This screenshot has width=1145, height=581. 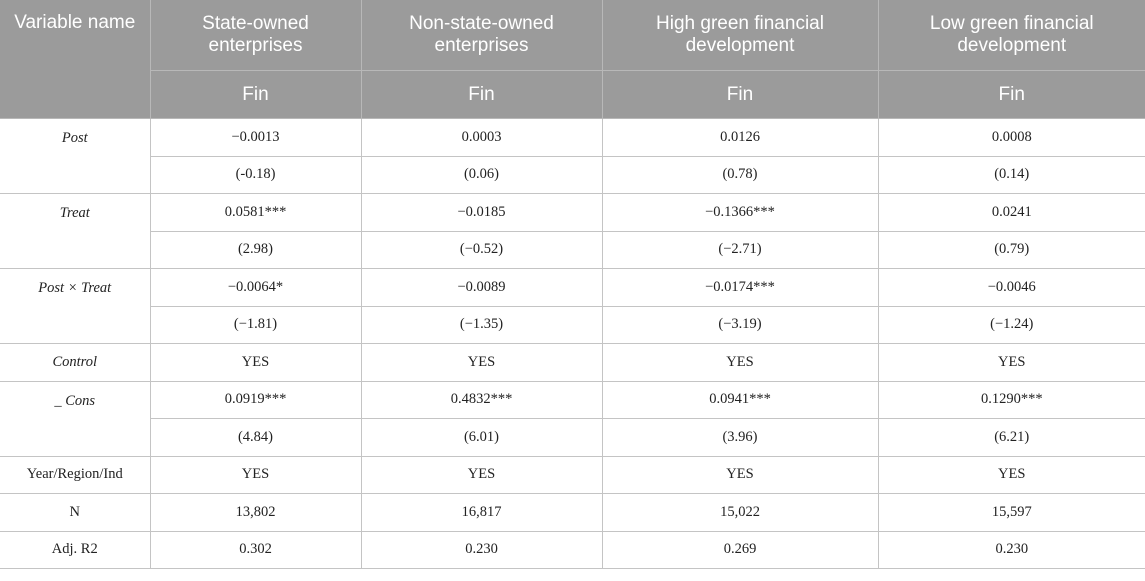 I want to click on row-label-cons: _ Cons, so click(x=75, y=418).